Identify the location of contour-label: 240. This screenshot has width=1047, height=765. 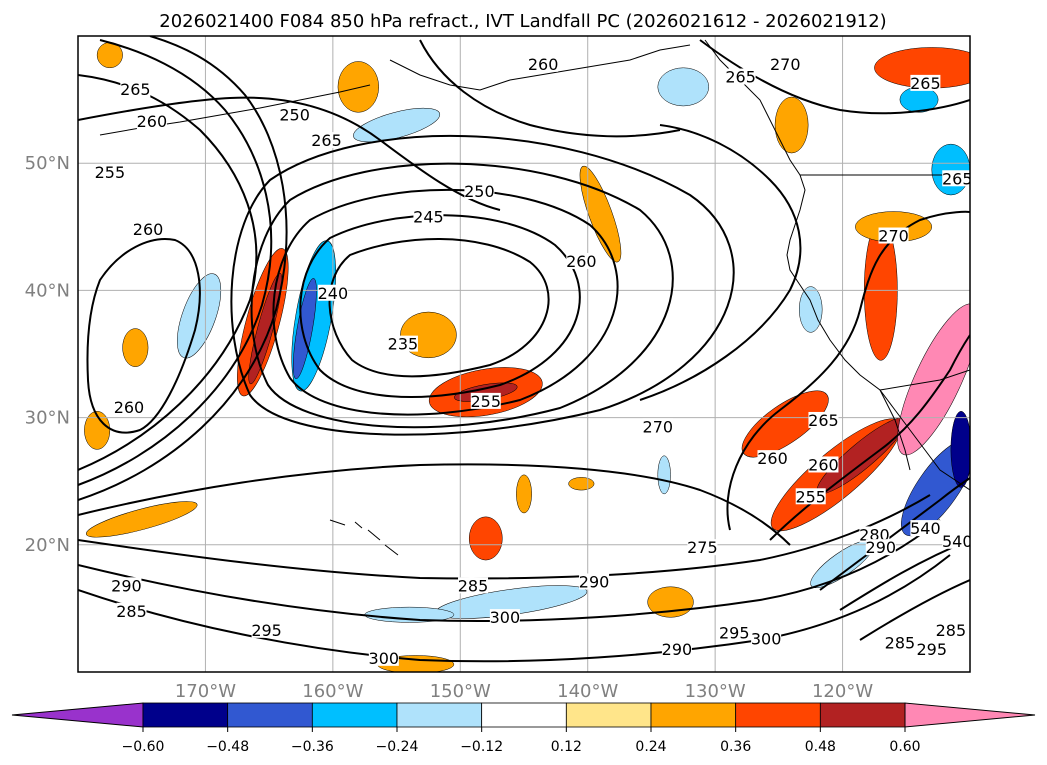
(333, 293).